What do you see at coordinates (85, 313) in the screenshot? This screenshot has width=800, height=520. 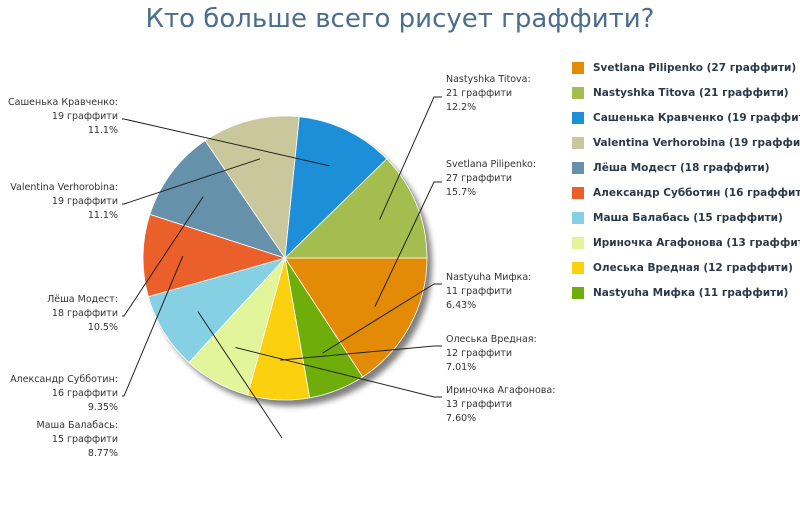 I see `slice-label-value: 18 граффити` at bounding box center [85, 313].